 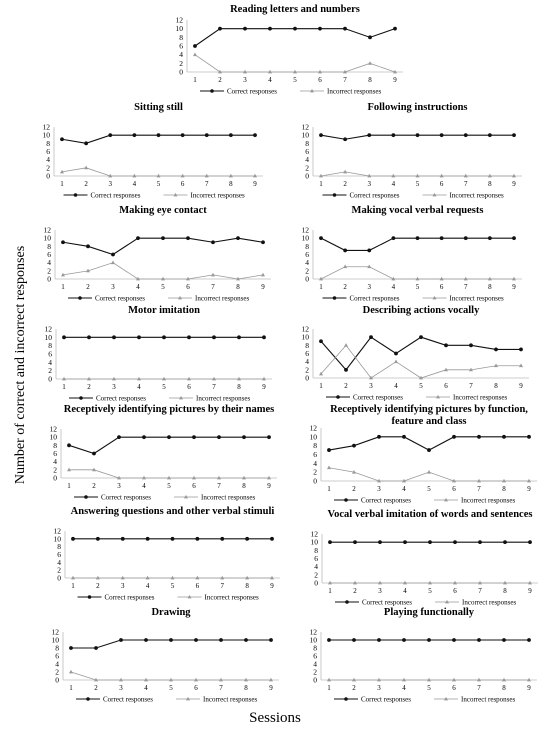 What do you see at coordinates (58, 538) in the screenshot?
I see `y-tick-label: 10` at bounding box center [58, 538].